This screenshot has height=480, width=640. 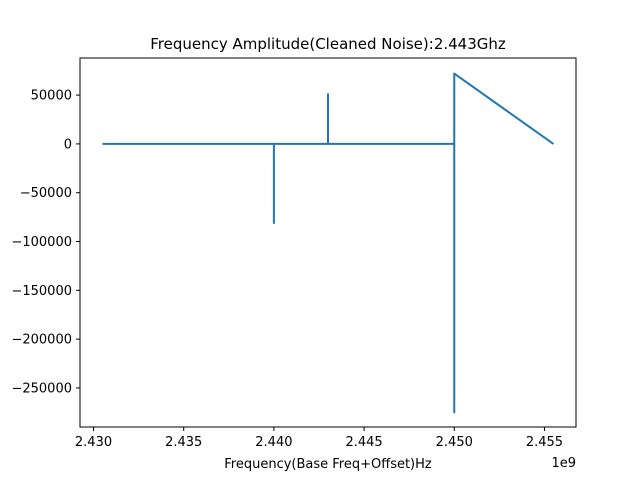 I want to click on x-tick-label: 2.435, so click(x=183, y=442).